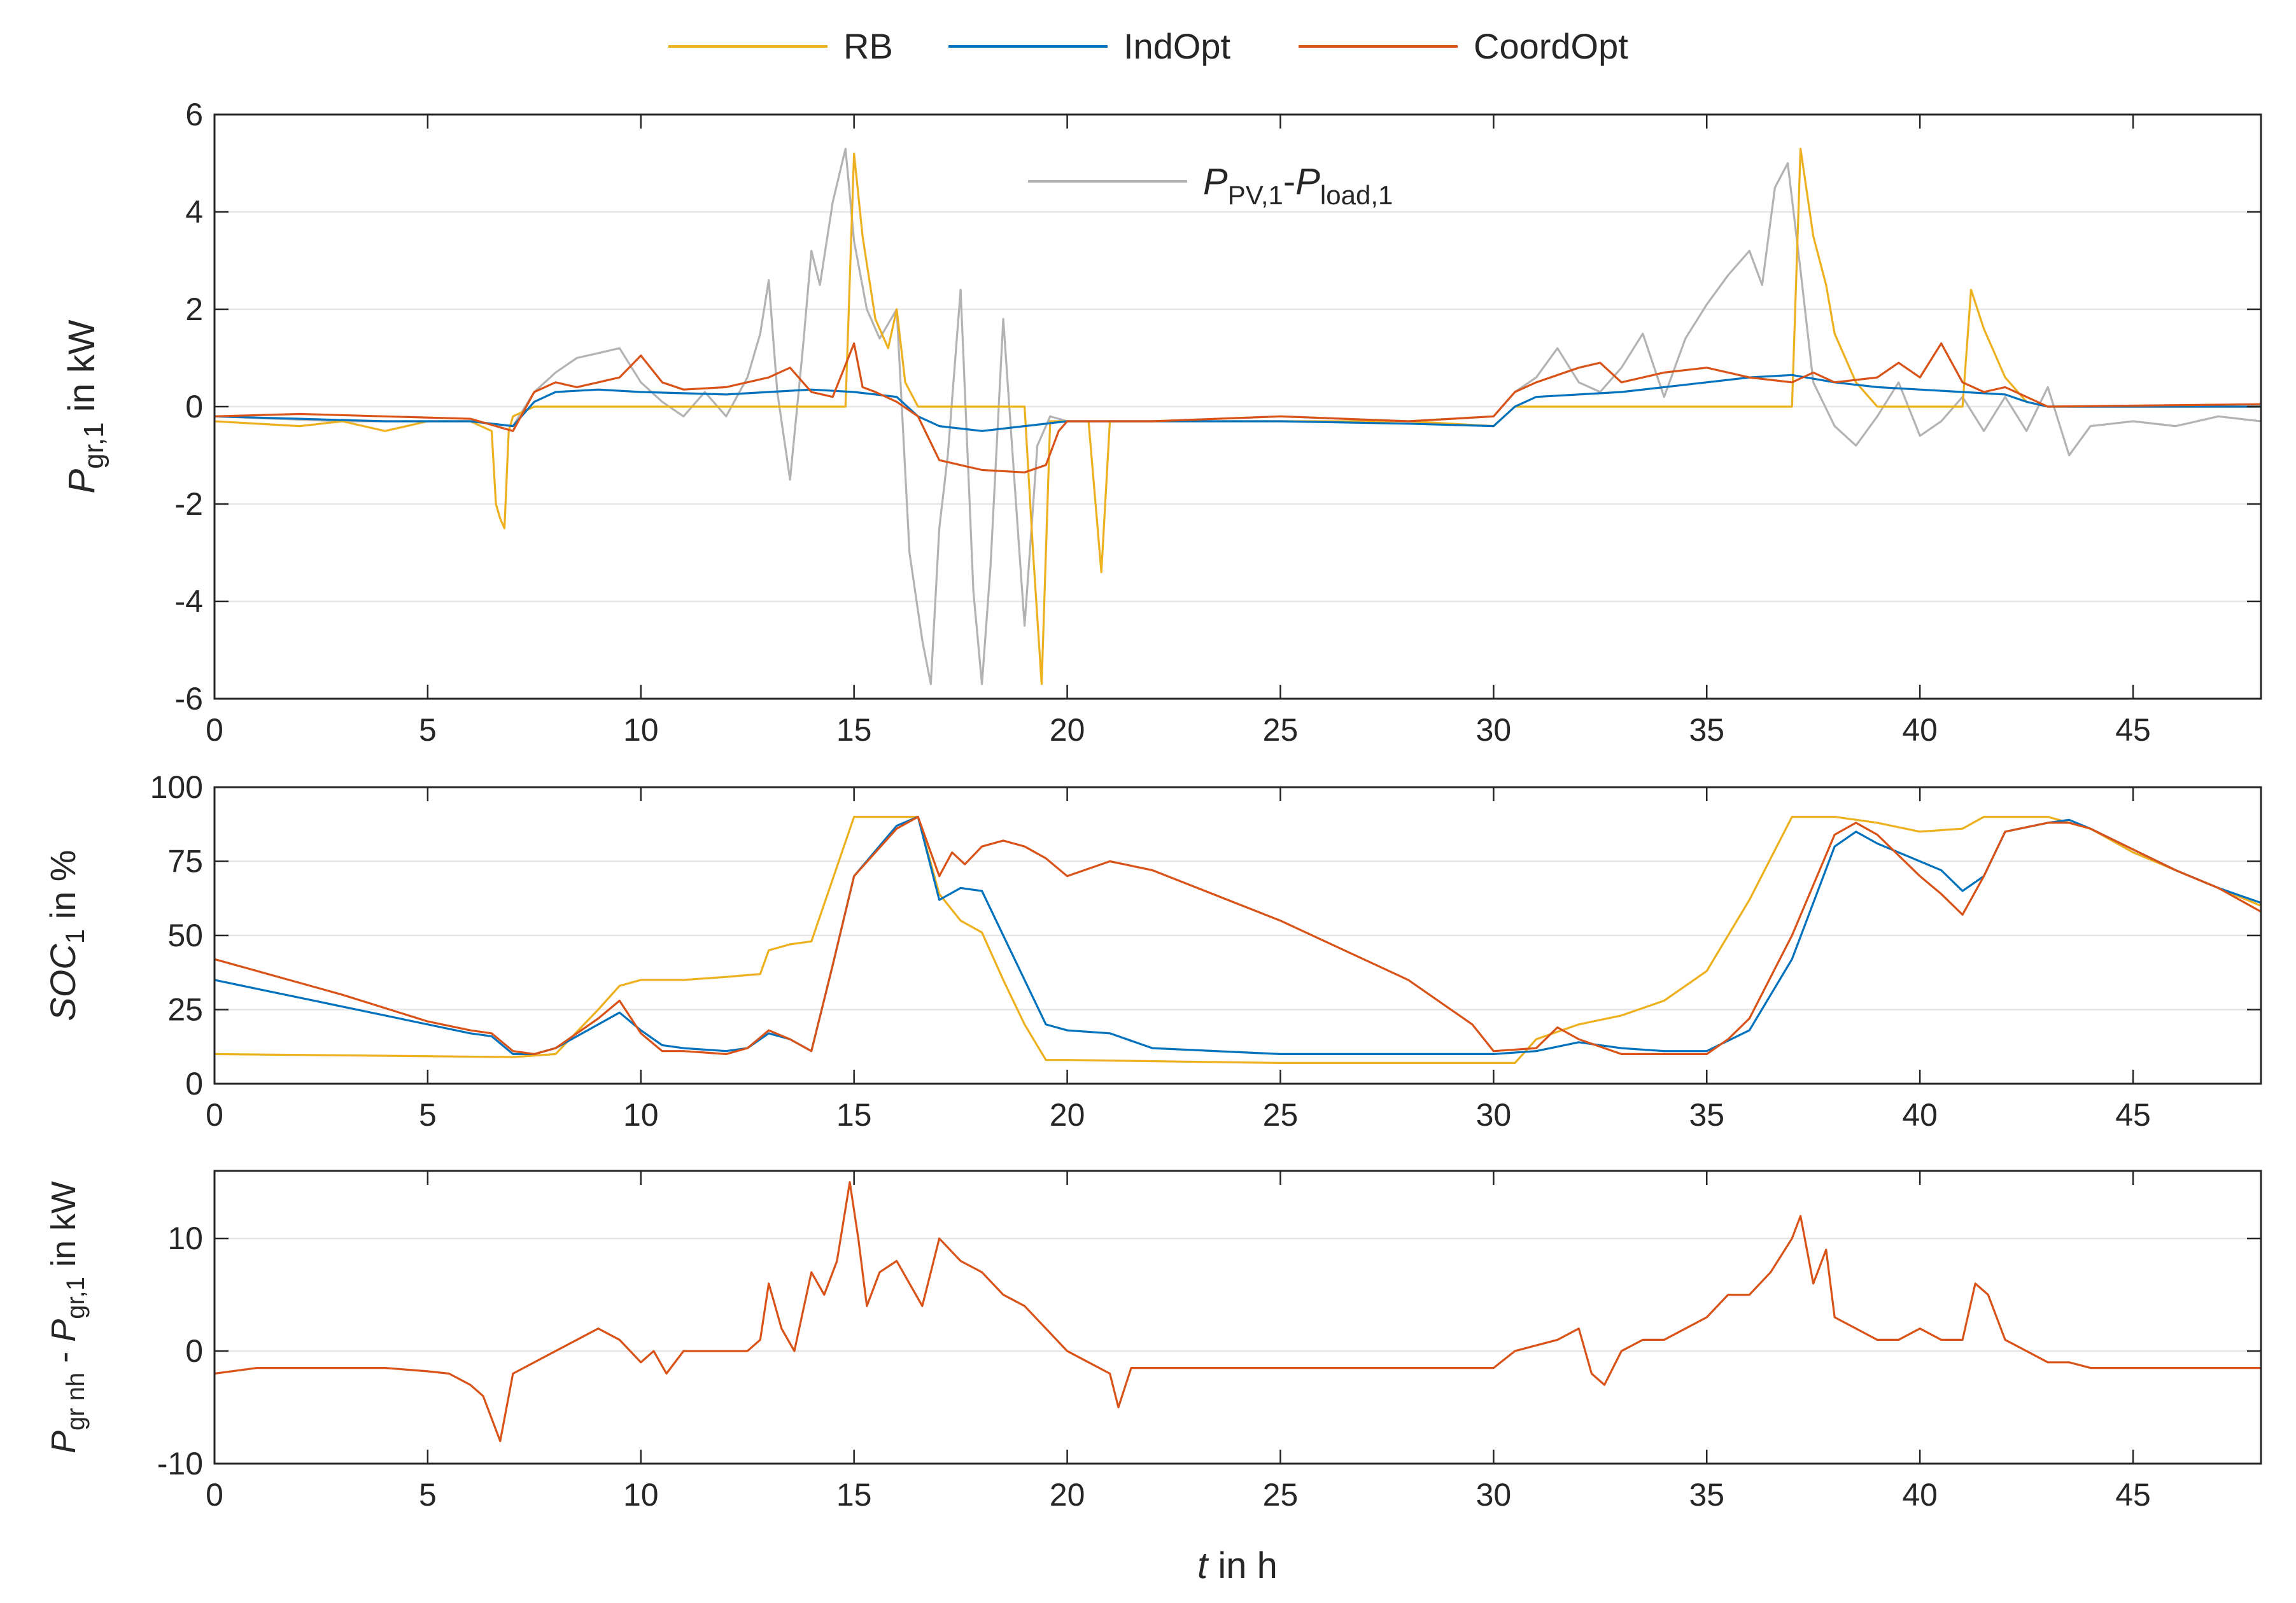  I want to click on xtick-label-top: 15, so click(854, 730).